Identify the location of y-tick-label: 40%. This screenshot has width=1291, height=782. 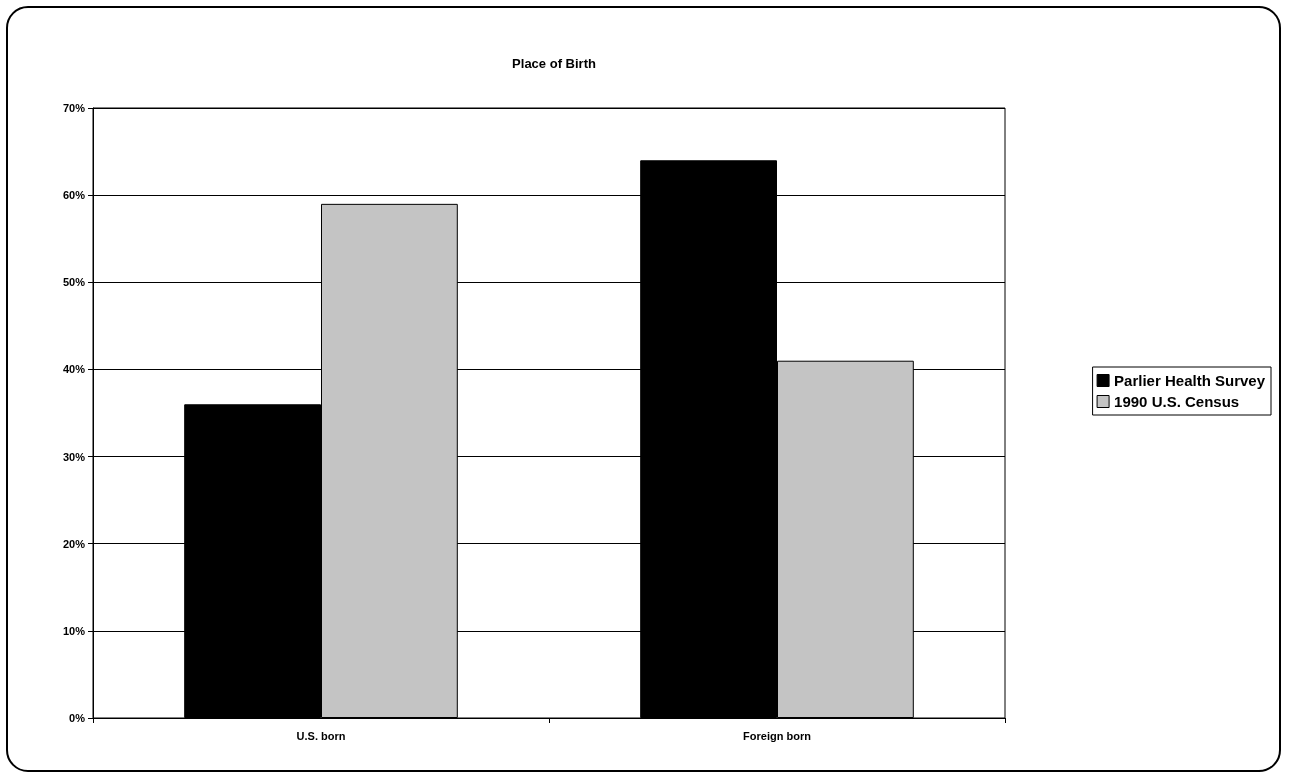
(74, 369).